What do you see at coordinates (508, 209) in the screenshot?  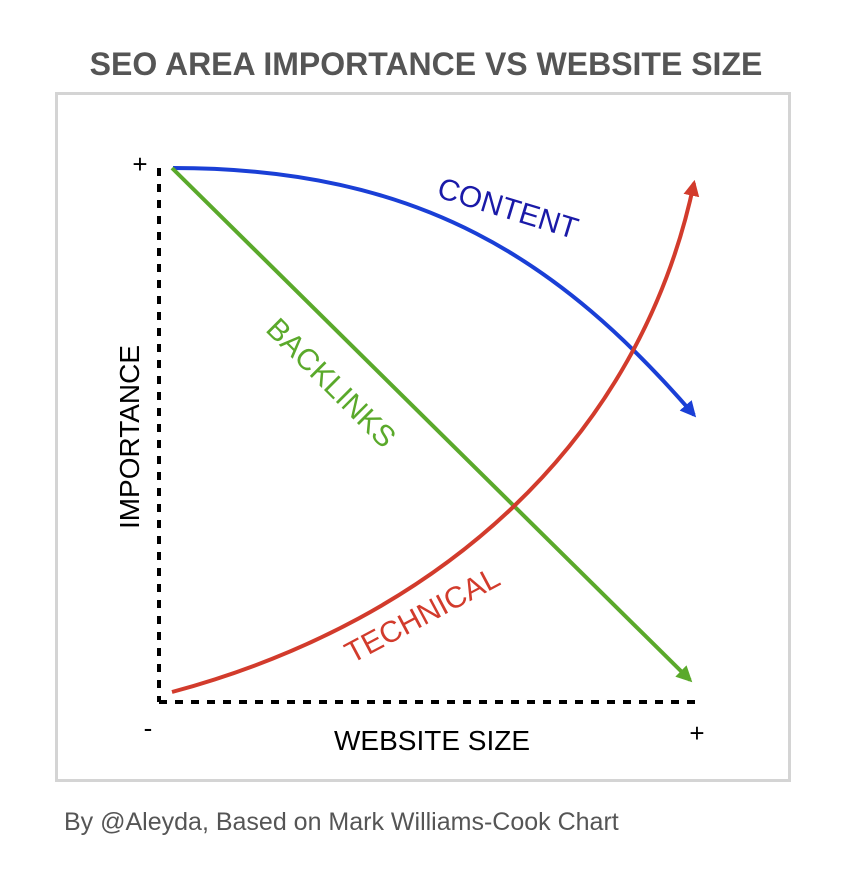 I see `series-label-content: CONTENT` at bounding box center [508, 209].